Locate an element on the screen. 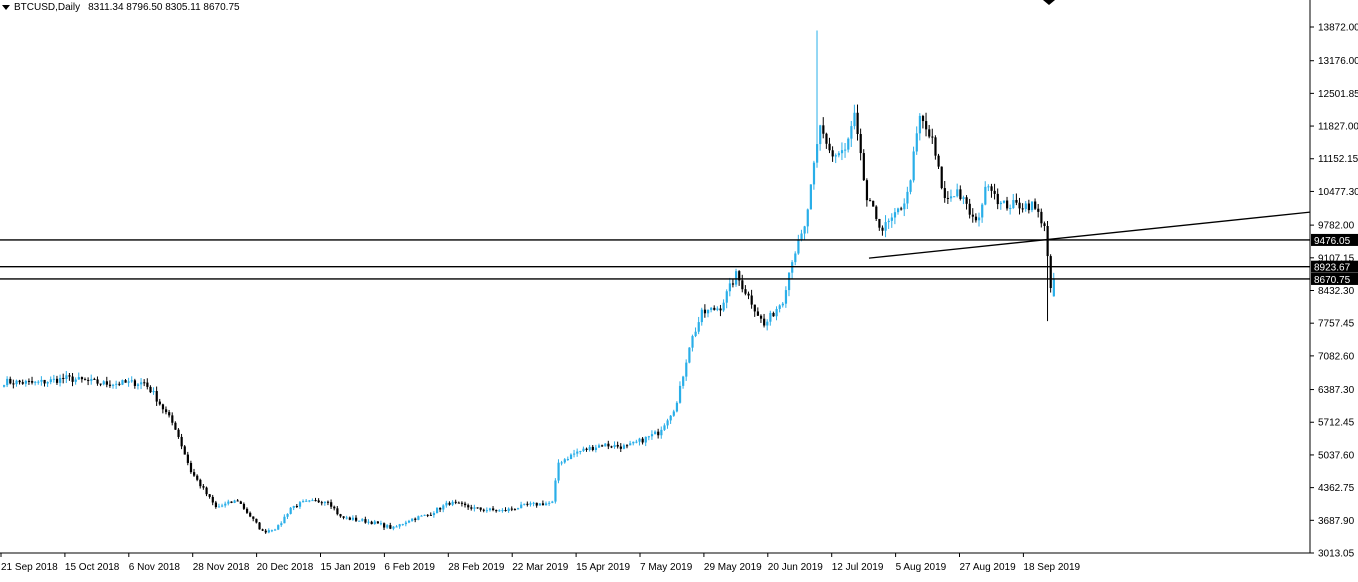  symbol-dropdown-icon is located at coordinates (6, 7).